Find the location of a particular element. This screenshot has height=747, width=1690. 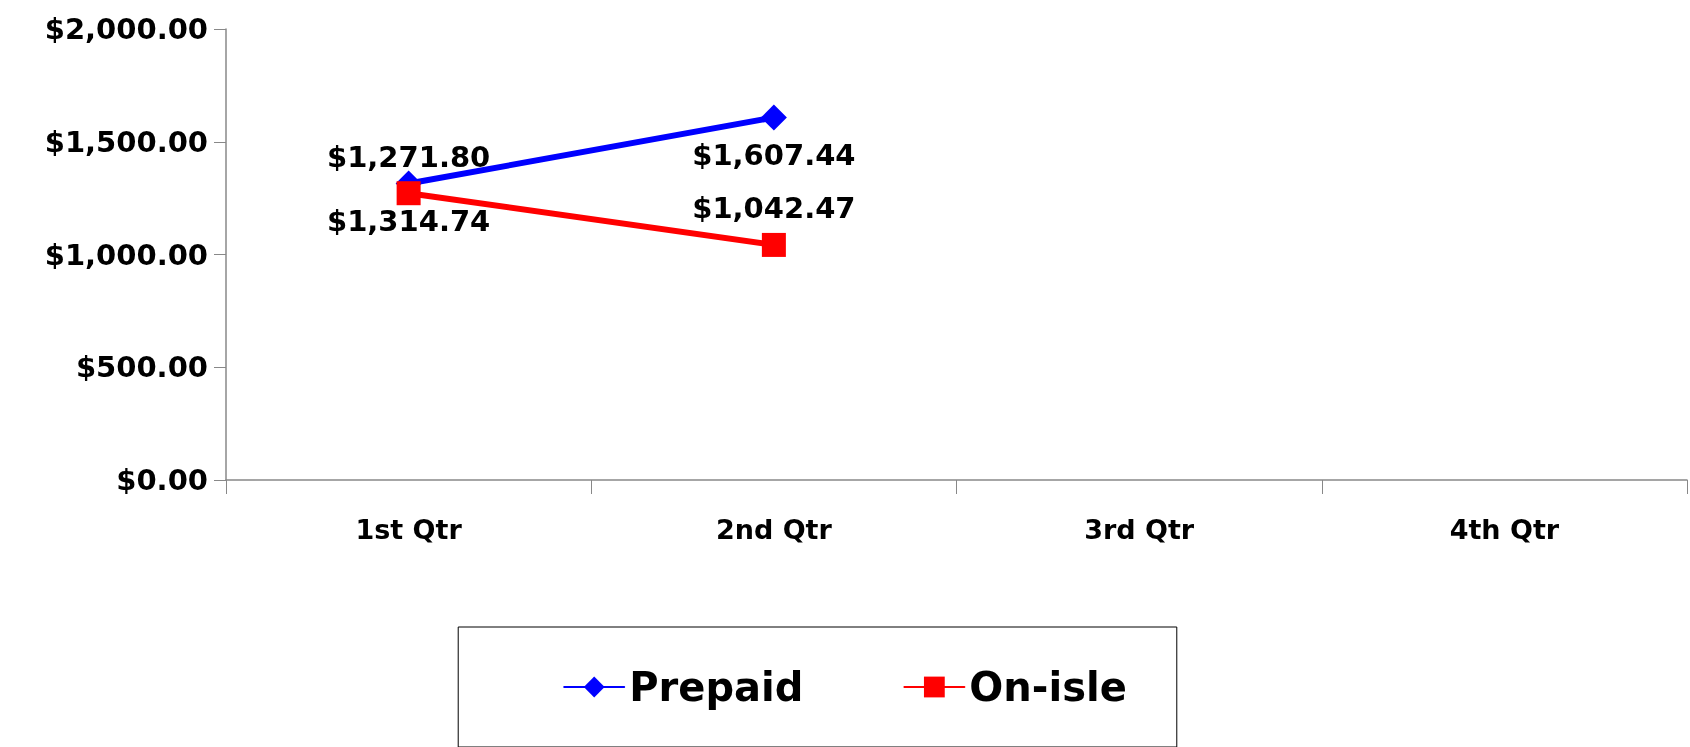

x-tick-label: 1st Qtr is located at coordinates (409, 529).